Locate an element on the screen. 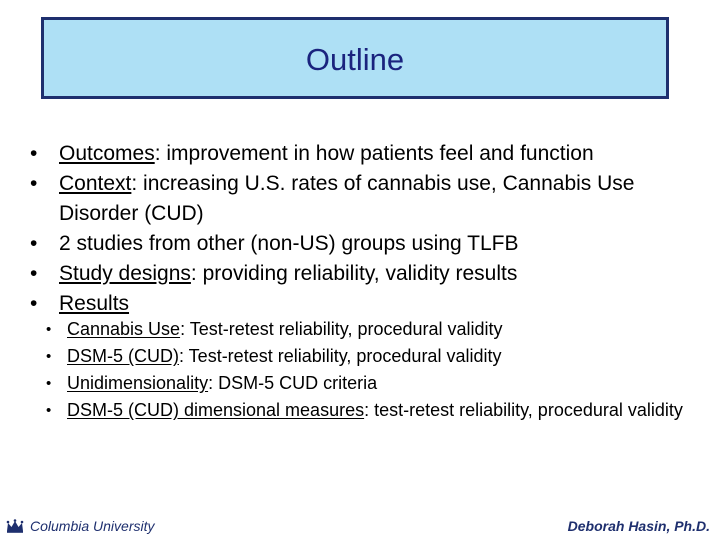 Image resolution: width=720 pixels, height=540 pixels. sub-bullet-term: Cannabis Use is located at coordinates (124, 329).